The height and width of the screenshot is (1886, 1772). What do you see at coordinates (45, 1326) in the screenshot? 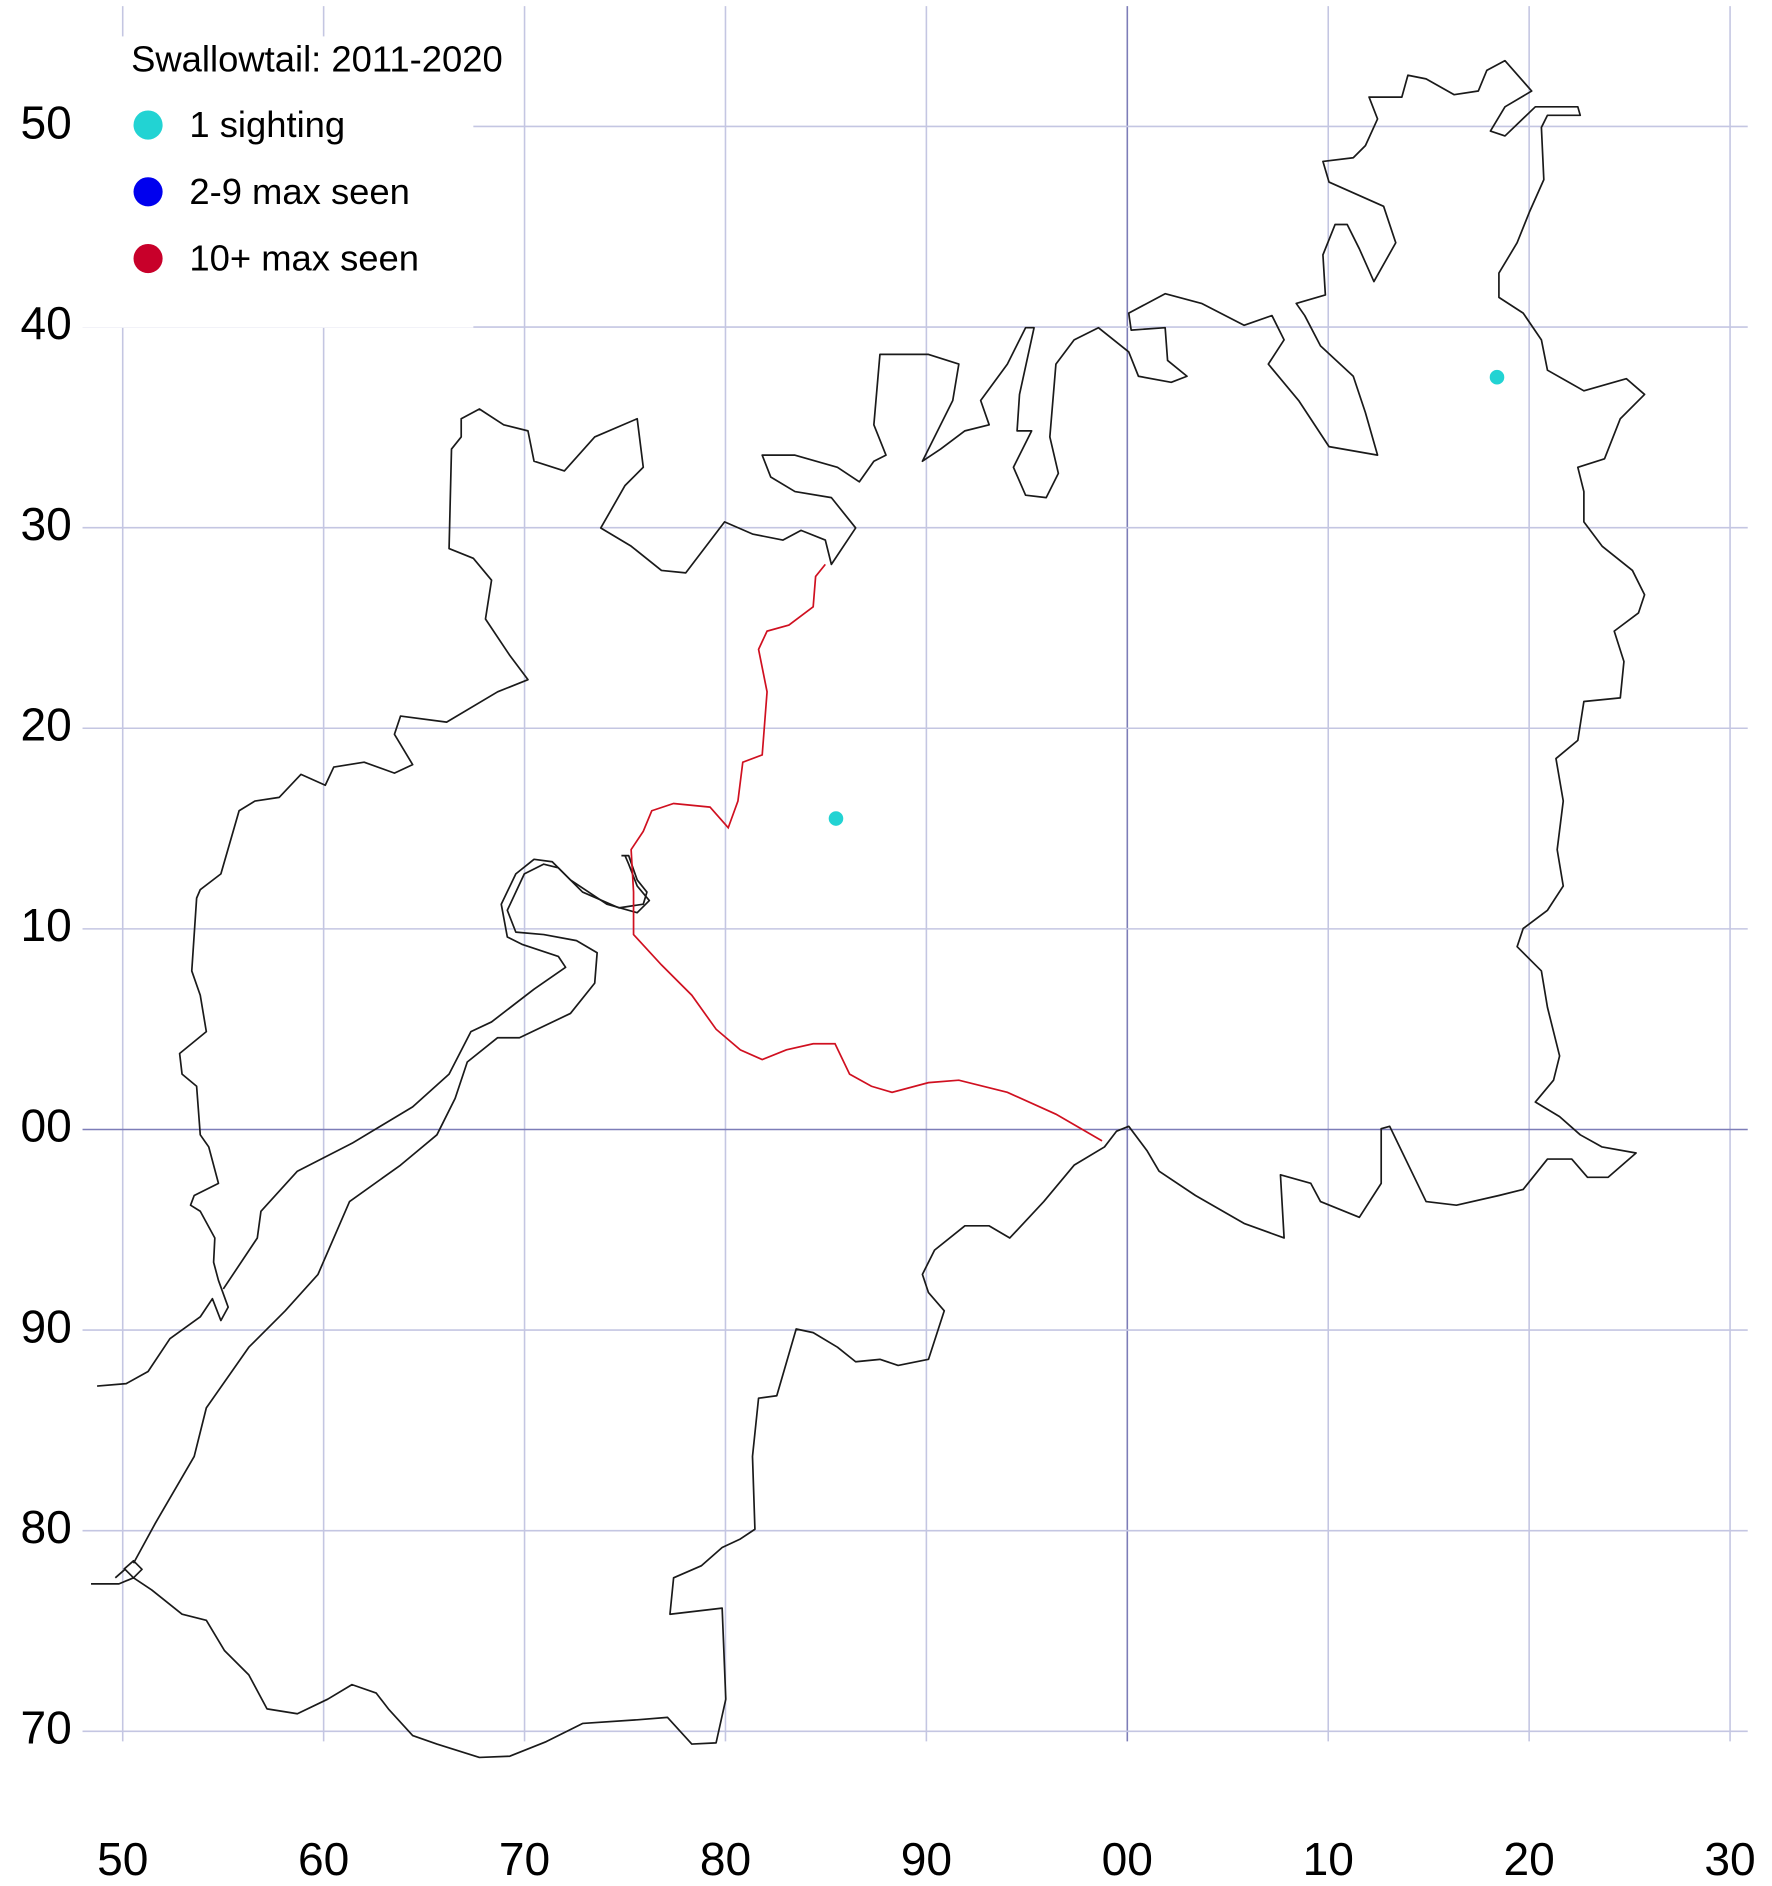
I see `y-tick-label: 90` at bounding box center [45, 1326].